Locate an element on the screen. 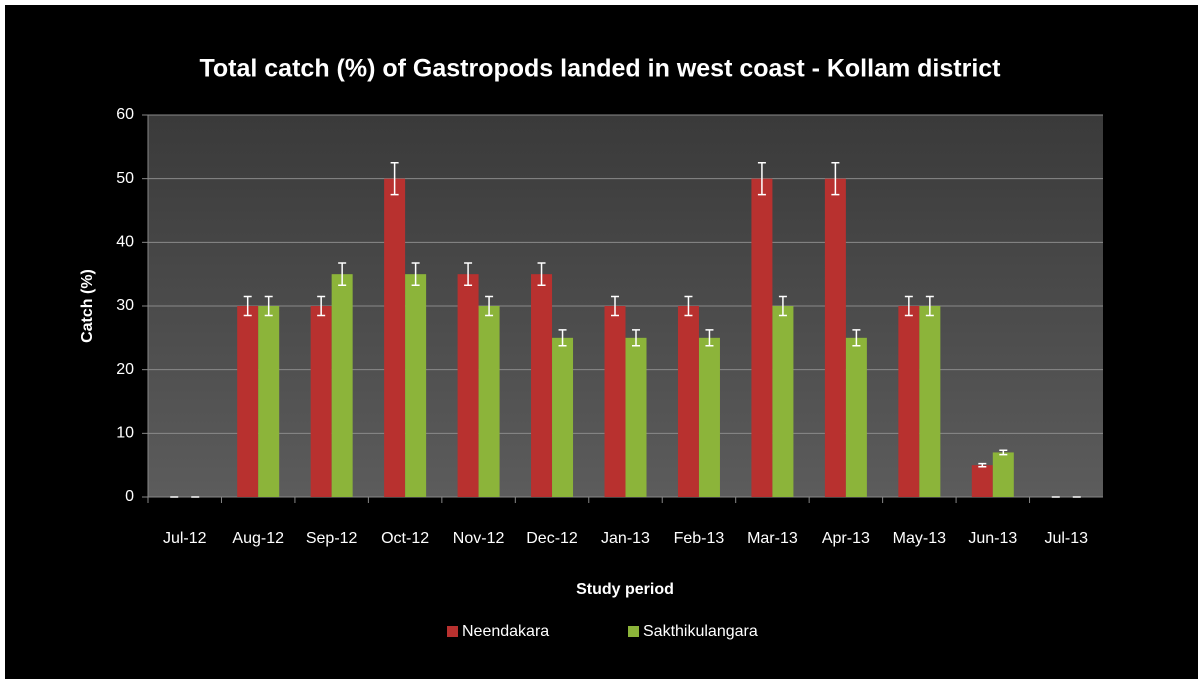  y-tick-label: 20 is located at coordinates (125, 369).